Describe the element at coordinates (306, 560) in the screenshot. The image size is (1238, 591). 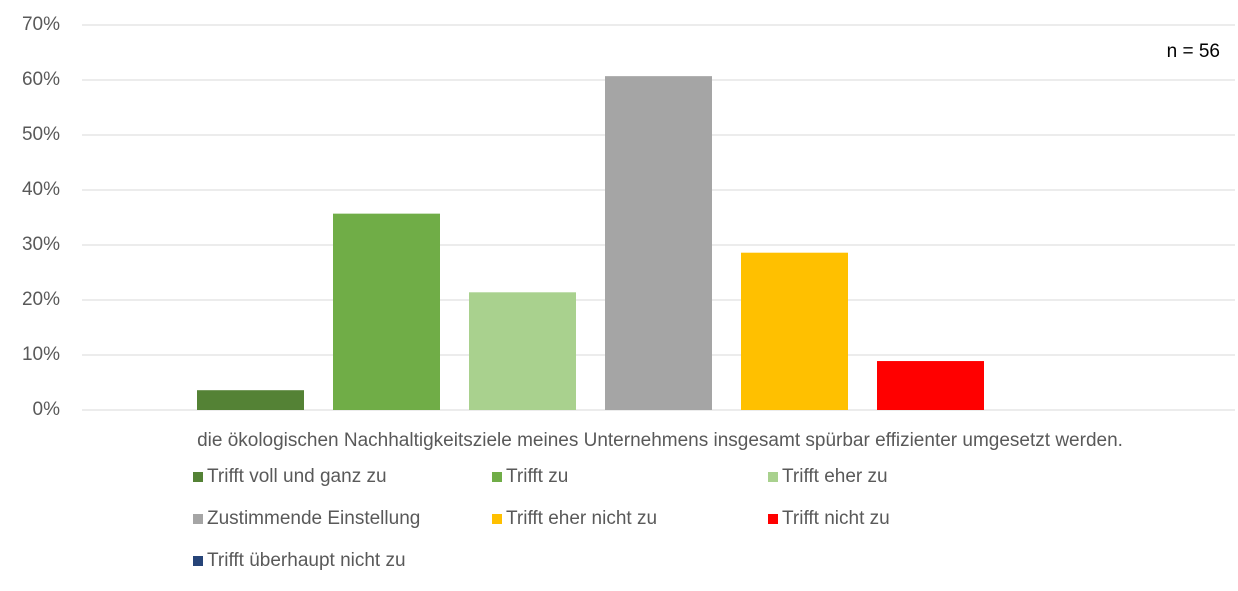
I see `legend-label: Trifft überhaupt nicht zu` at that location.